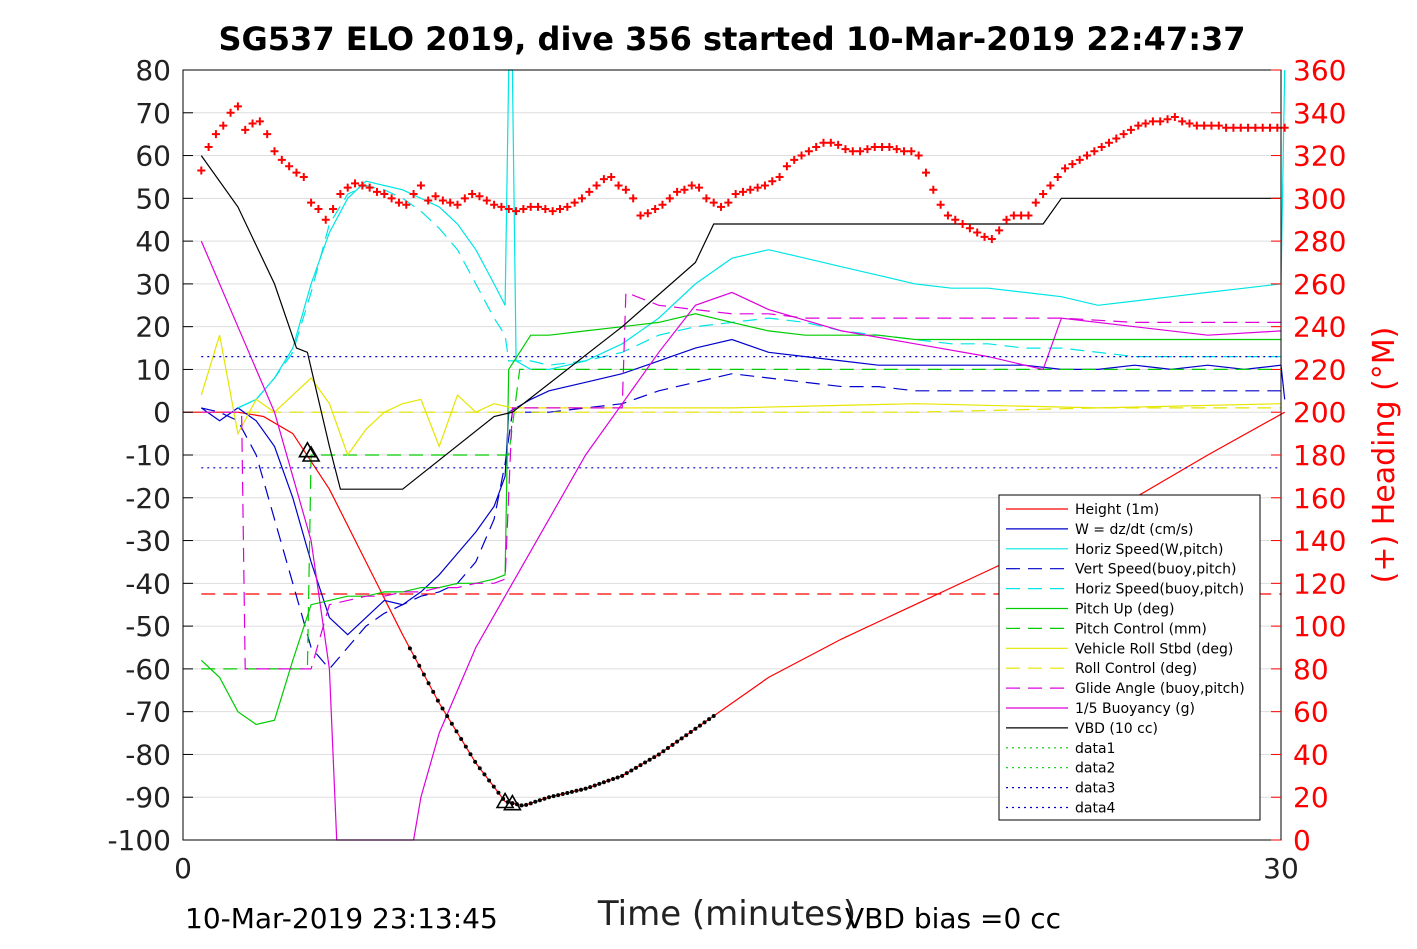  What do you see at coordinates (1319, 241) in the screenshot?
I see `y2-tick-label: 280` at bounding box center [1319, 241].